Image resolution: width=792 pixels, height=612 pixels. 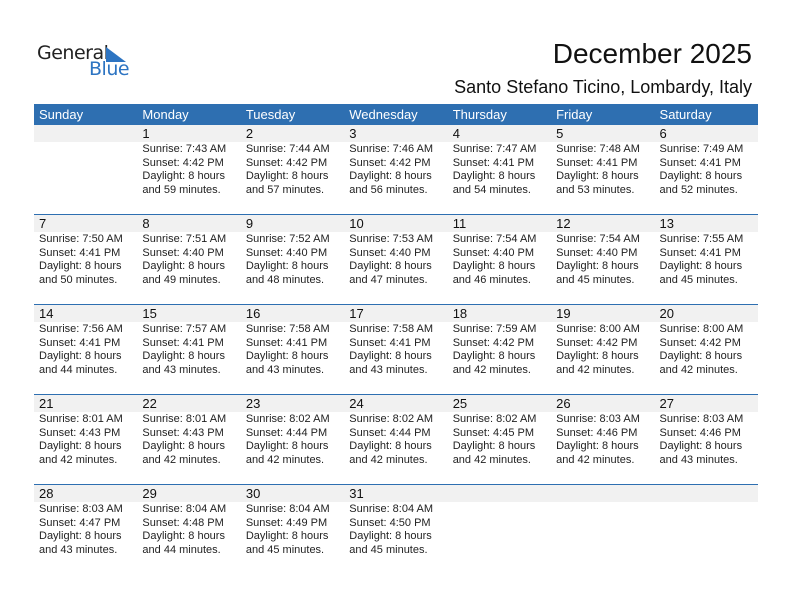 I want to click on day-number: 18, so click(x=460, y=313).